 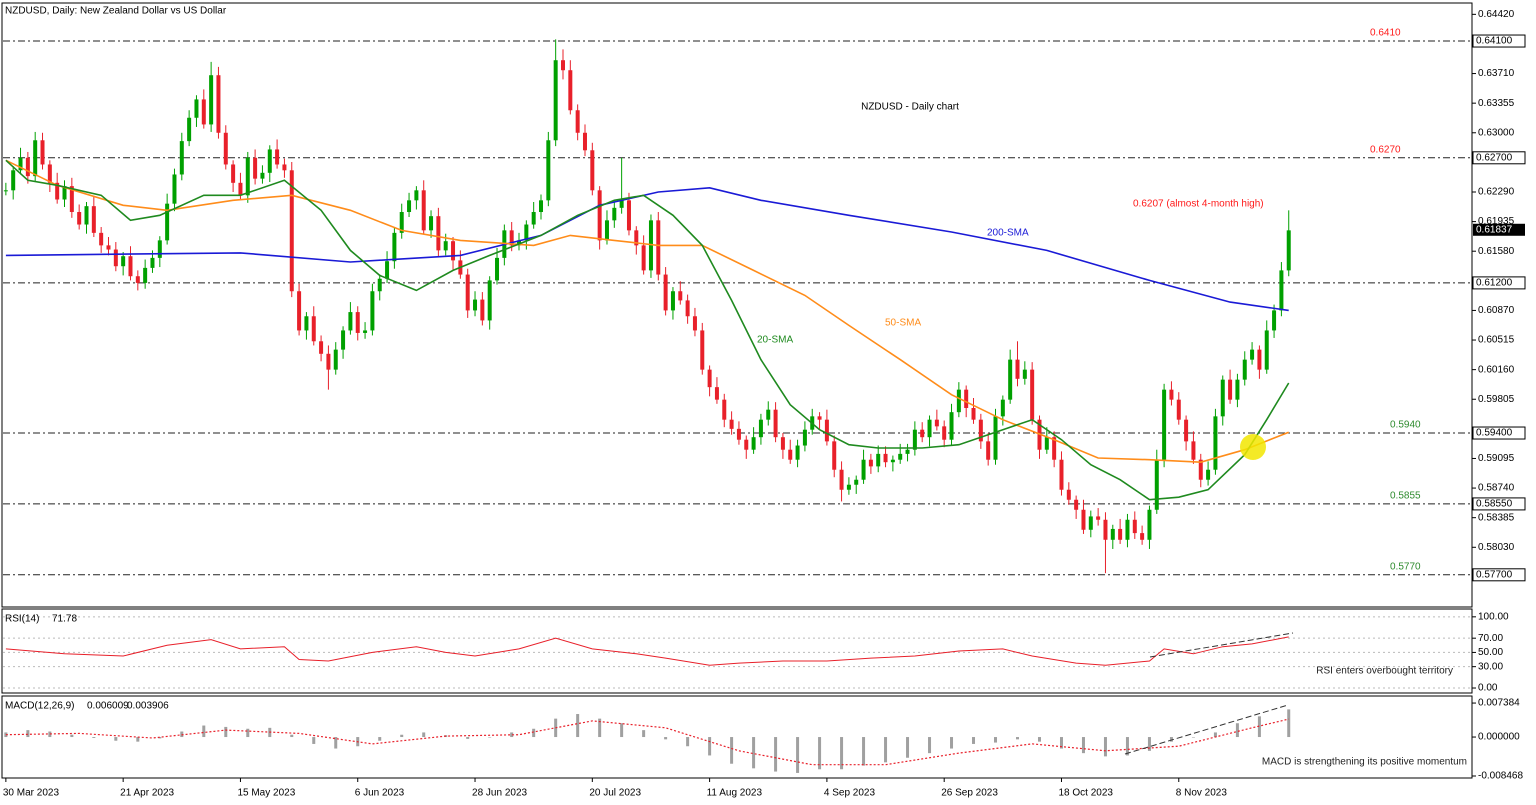 I want to click on y-tick-label: 0.61935, so click(x=1496, y=221).